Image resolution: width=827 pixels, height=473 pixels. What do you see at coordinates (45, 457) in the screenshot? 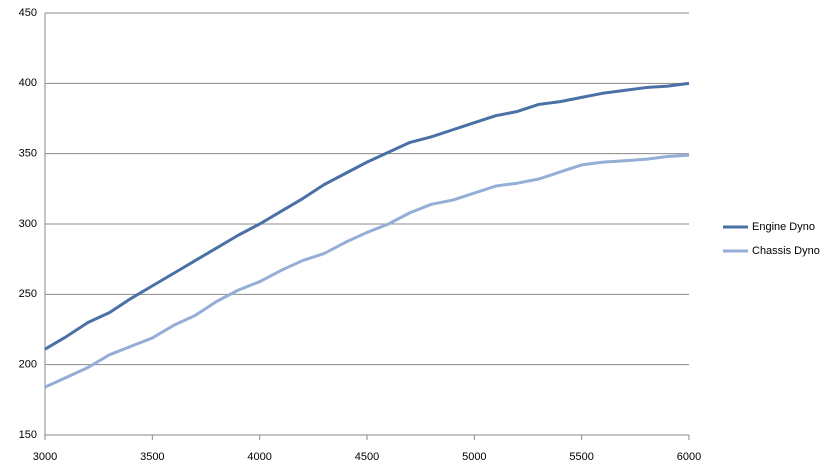
I see `x-tick-label: 3000` at bounding box center [45, 457].